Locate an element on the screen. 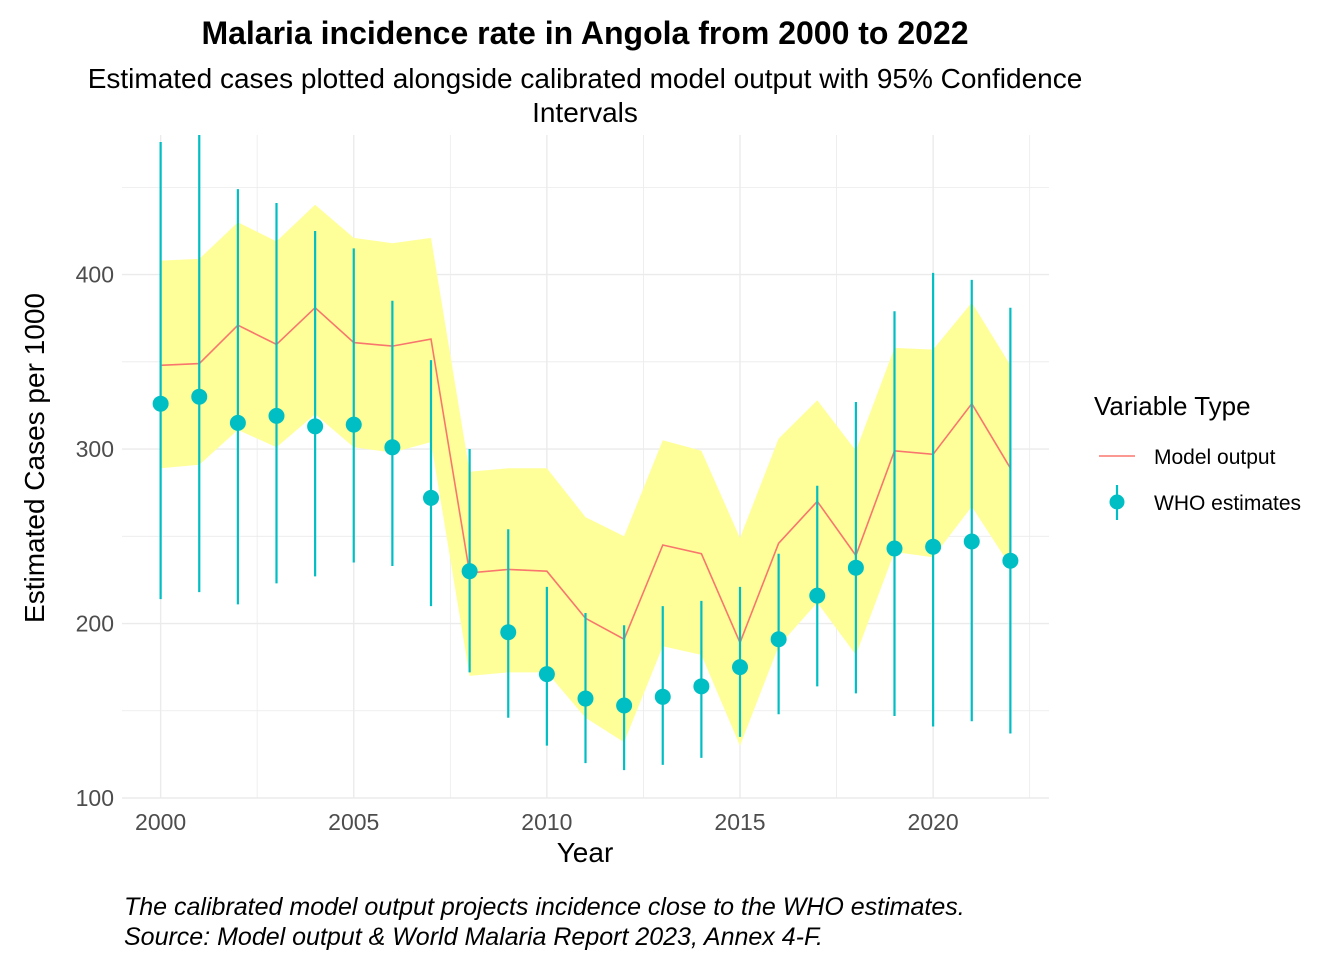 This screenshot has height=960, width=1344. x-axis-ticks: 2000 2005 2010 2015 2020 is located at coordinates (547, 822).